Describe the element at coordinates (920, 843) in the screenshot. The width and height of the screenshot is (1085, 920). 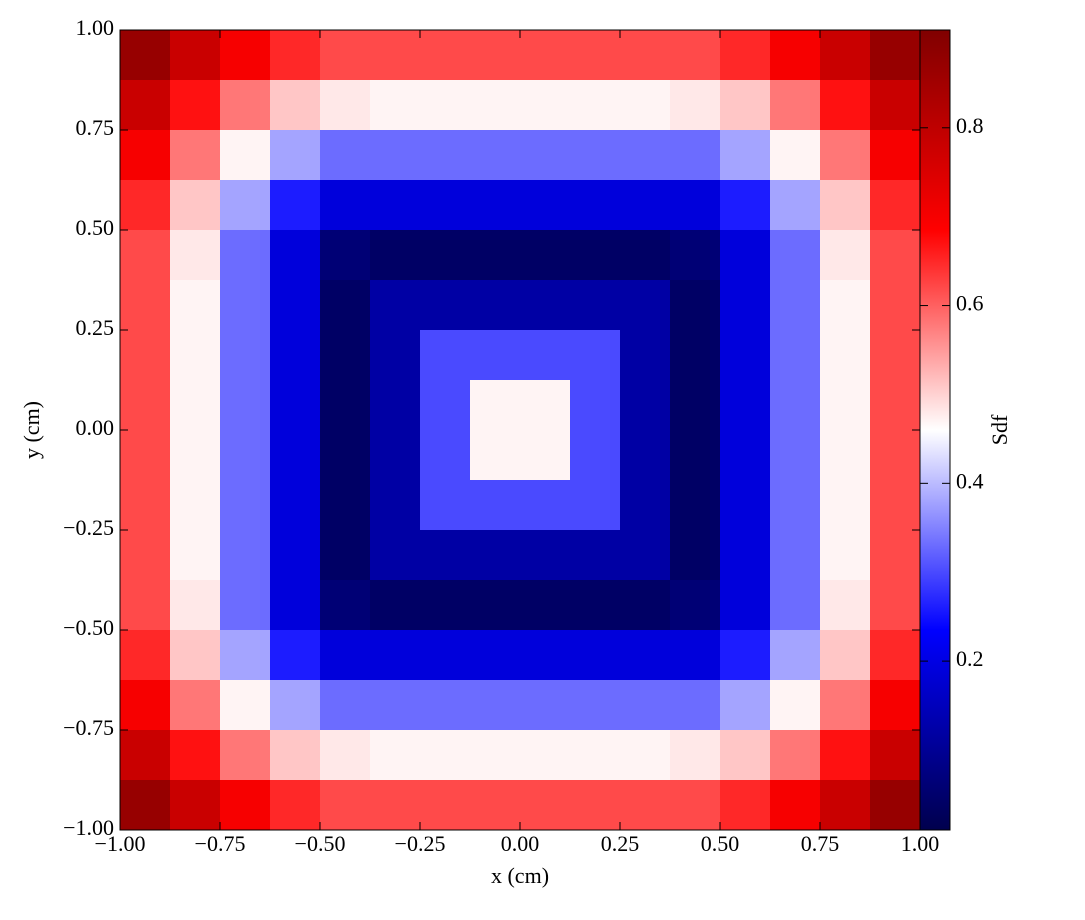
I see `x-tick-label: 1.00` at that location.